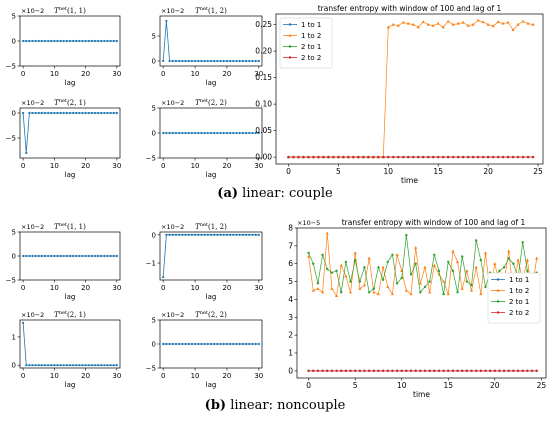 This screenshot has height=422, width=550. What do you see at coordinates (519, 291) in the screenshot?
I see `legend-label: 1 to 2` at bounding box center [519, 291].